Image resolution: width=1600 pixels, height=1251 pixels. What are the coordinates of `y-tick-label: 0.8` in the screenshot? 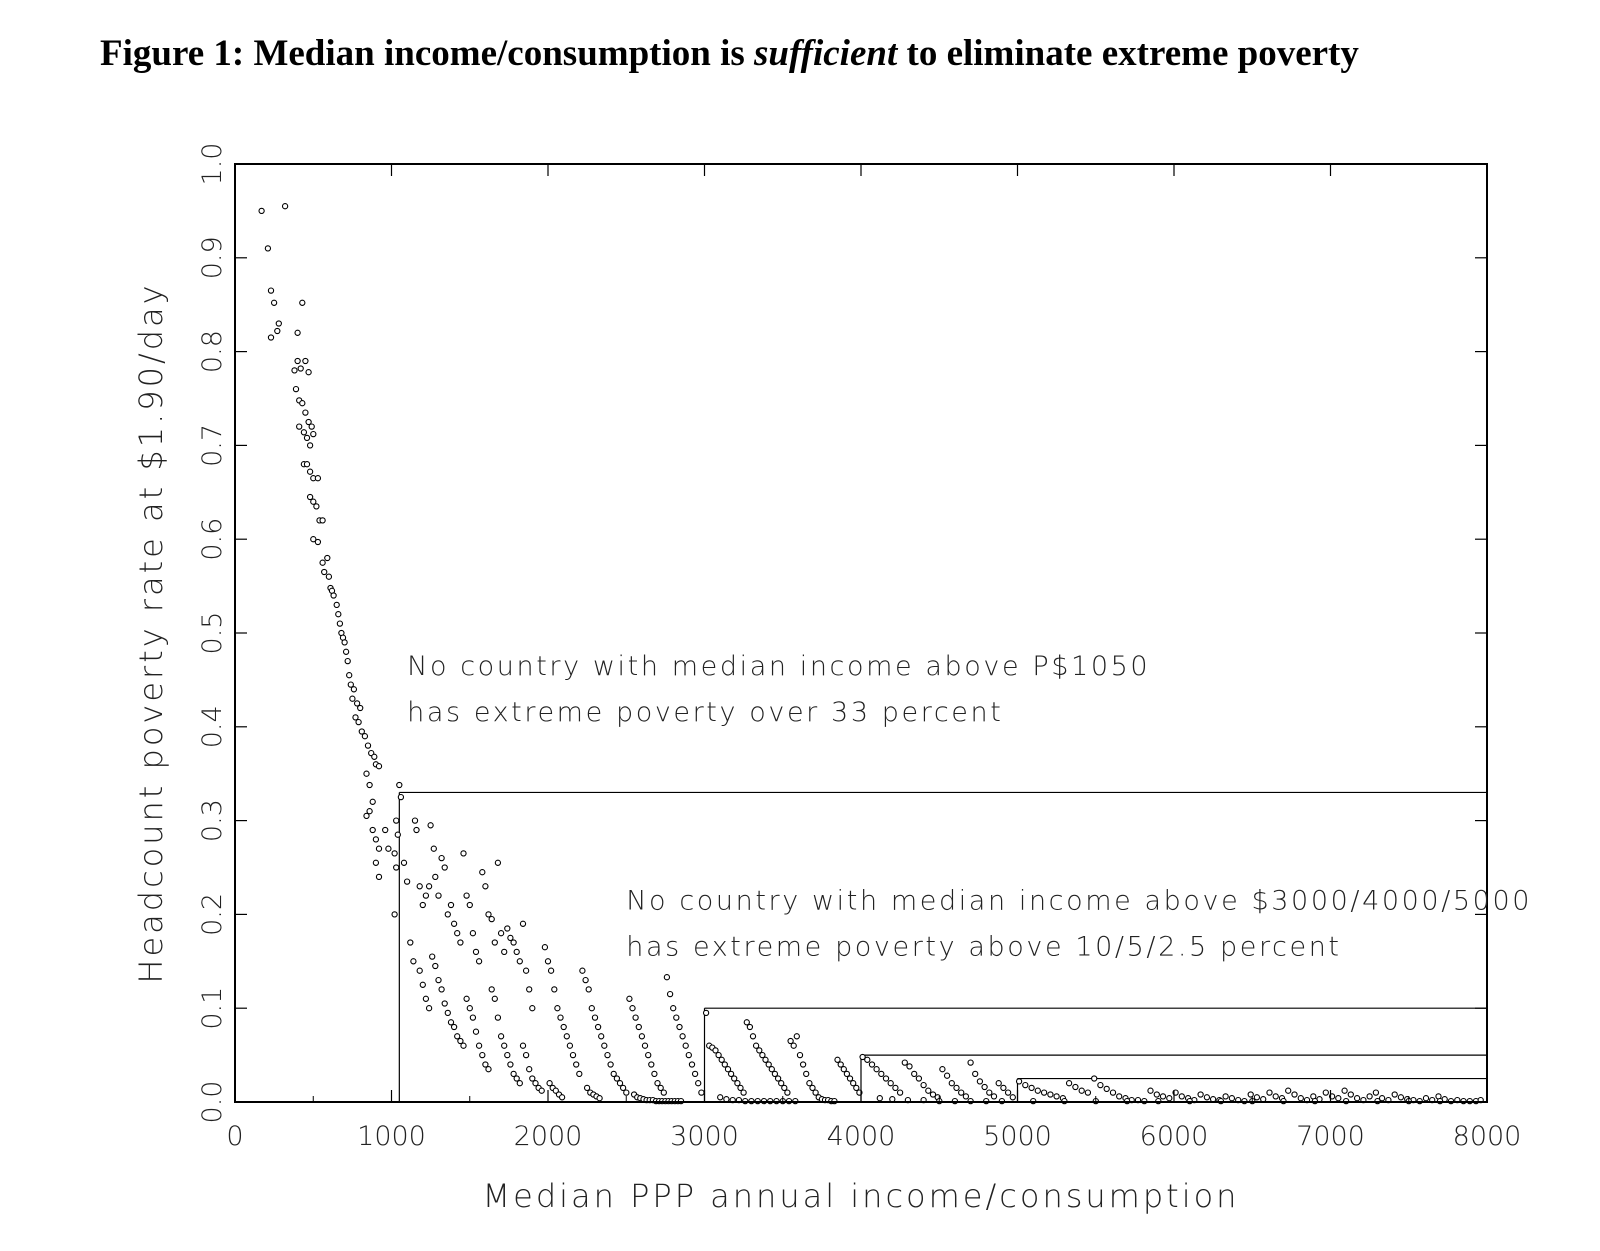 It's located at (212, 351).